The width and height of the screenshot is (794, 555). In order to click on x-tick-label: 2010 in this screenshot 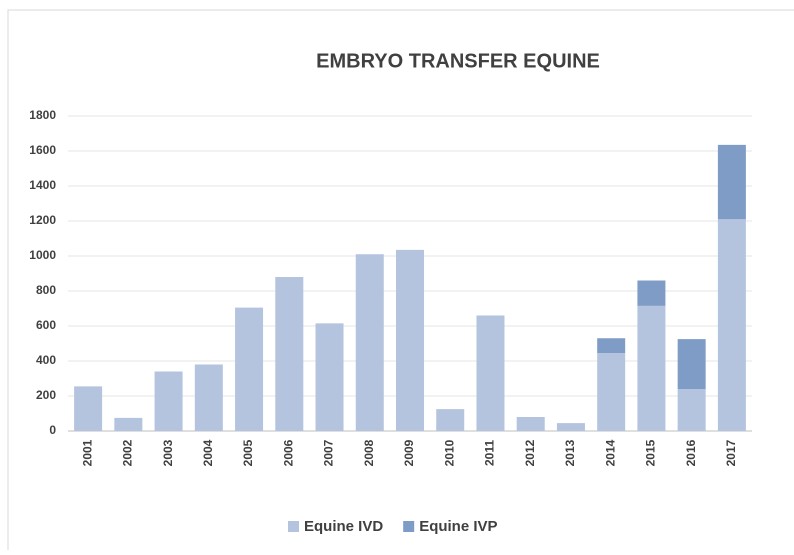, I will do `click(449, 452)`.